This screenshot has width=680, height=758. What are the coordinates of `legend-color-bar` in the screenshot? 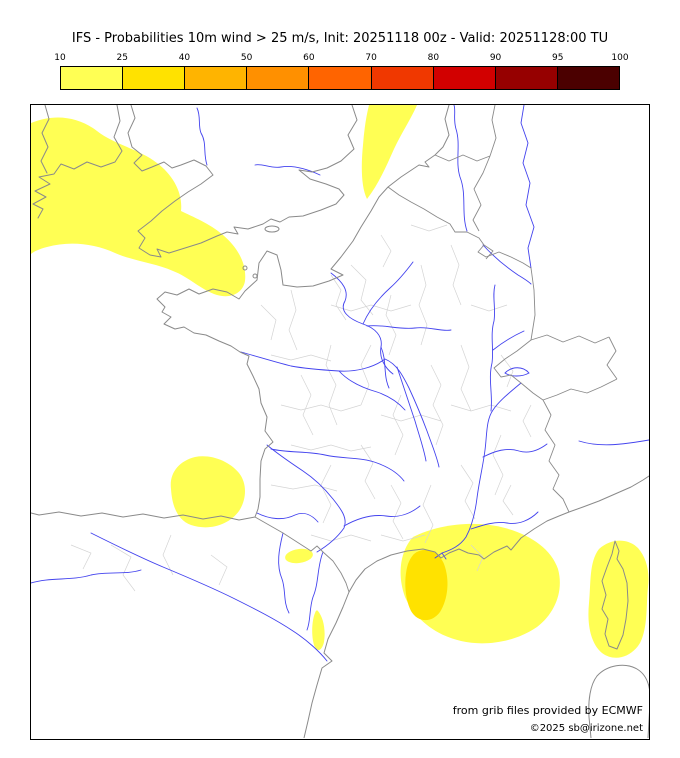 It's located at (340, 78).